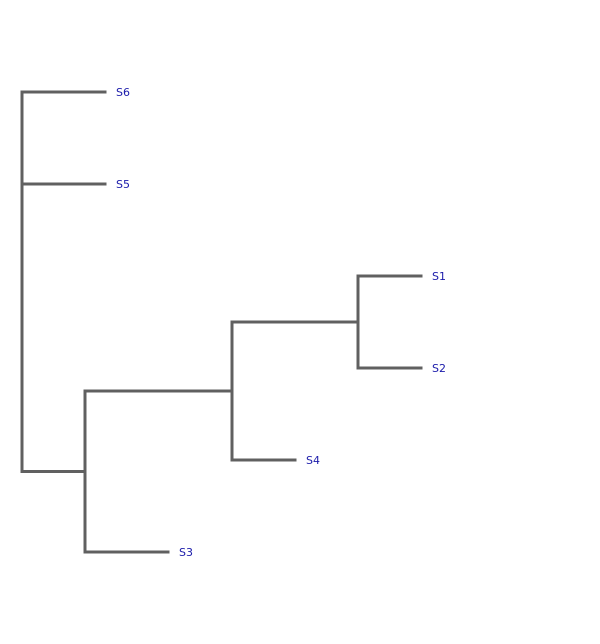 The height and width of the screenshot is (644, 600). I want to click on leaf-label-s3: S3, so click(186, 552).